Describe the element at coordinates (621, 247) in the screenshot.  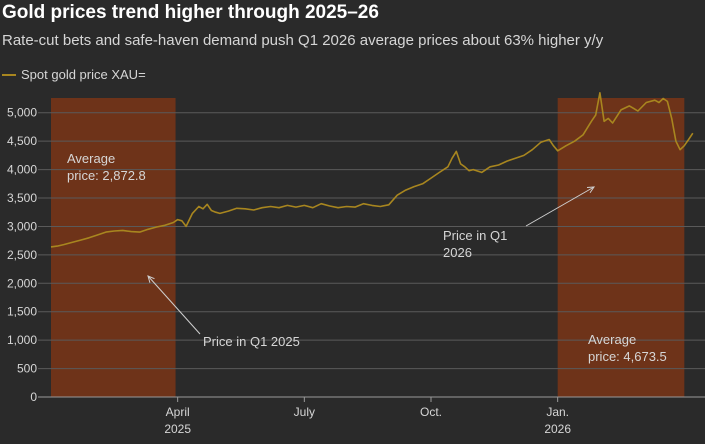
I see `shaded-region-q1-2026` at that location.